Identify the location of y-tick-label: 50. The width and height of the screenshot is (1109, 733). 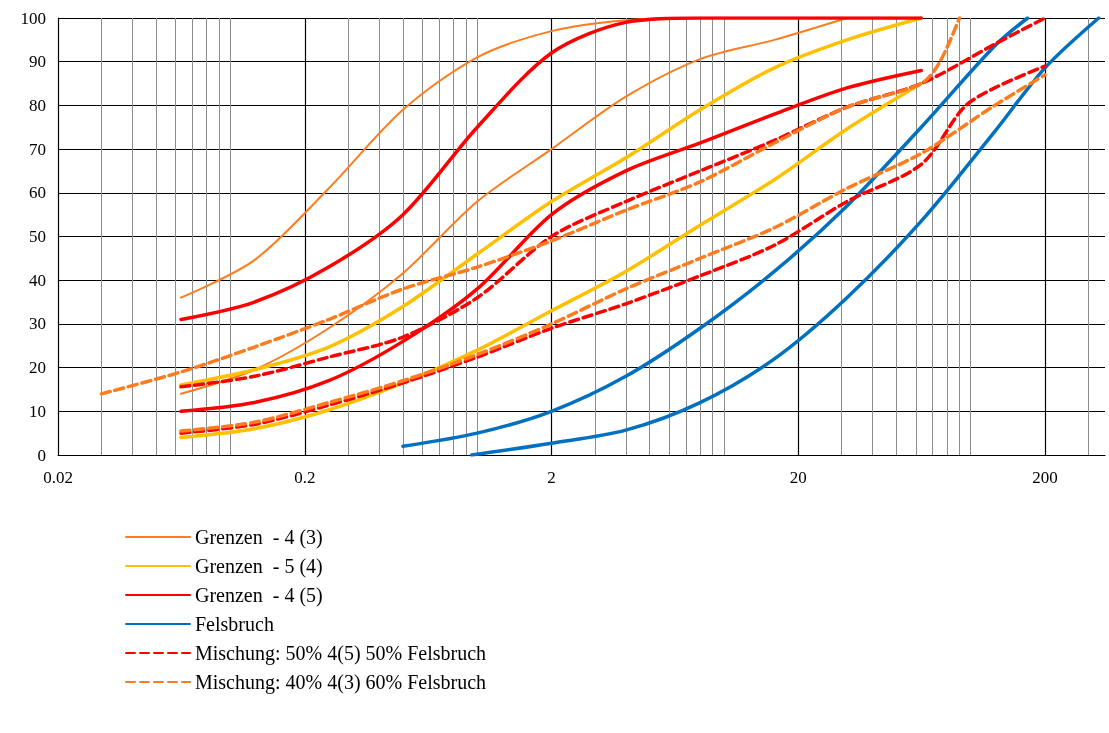
(37, 236).